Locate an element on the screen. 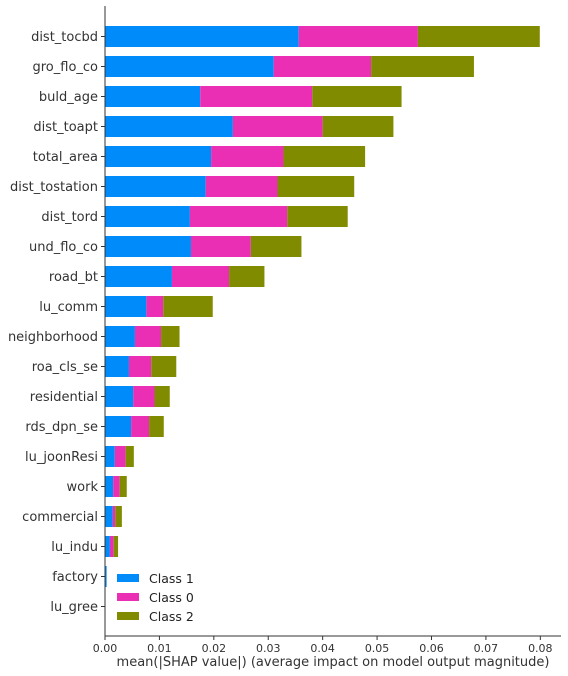  x-tick-label: 0.07 is located at coordinates (486, 648).